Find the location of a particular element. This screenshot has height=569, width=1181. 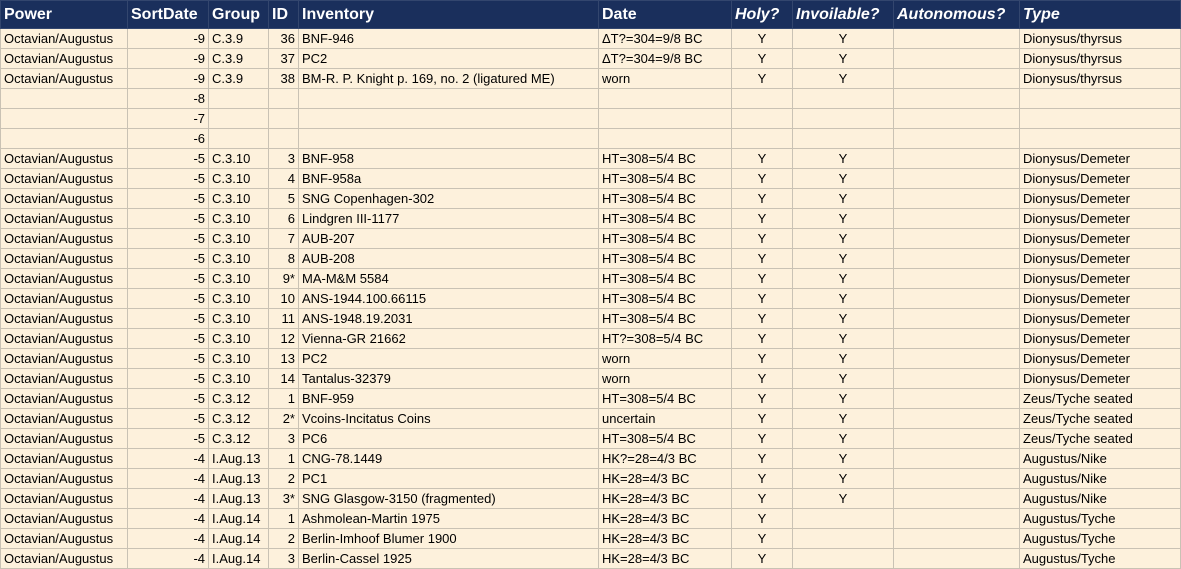

cell: AUB-207 is located at coordinates (448, 238).